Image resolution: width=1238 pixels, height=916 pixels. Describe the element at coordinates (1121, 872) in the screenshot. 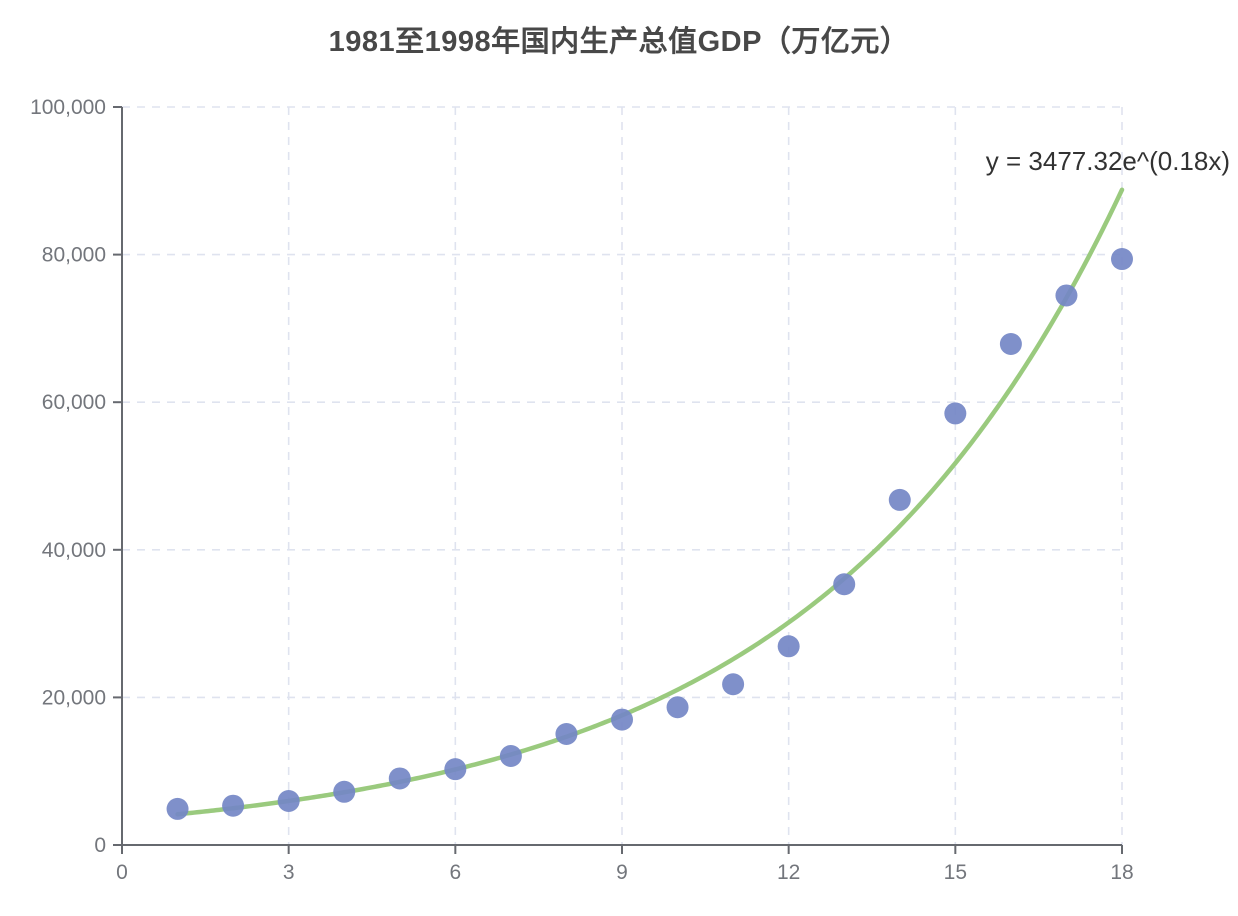

I see `x-tick-label: 18` at that location.